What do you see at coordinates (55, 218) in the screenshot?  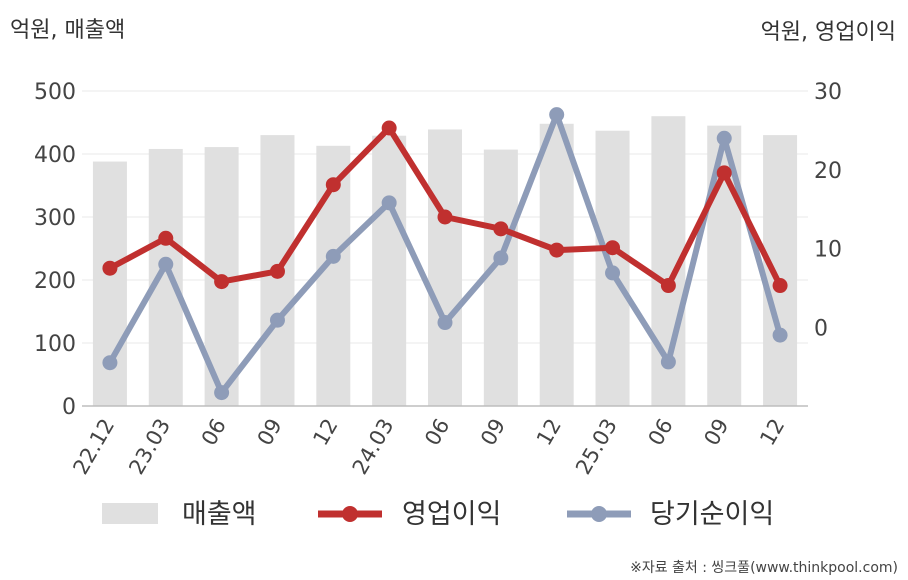 I see `left-tick-label: 300` at bounding box center [55, 218].